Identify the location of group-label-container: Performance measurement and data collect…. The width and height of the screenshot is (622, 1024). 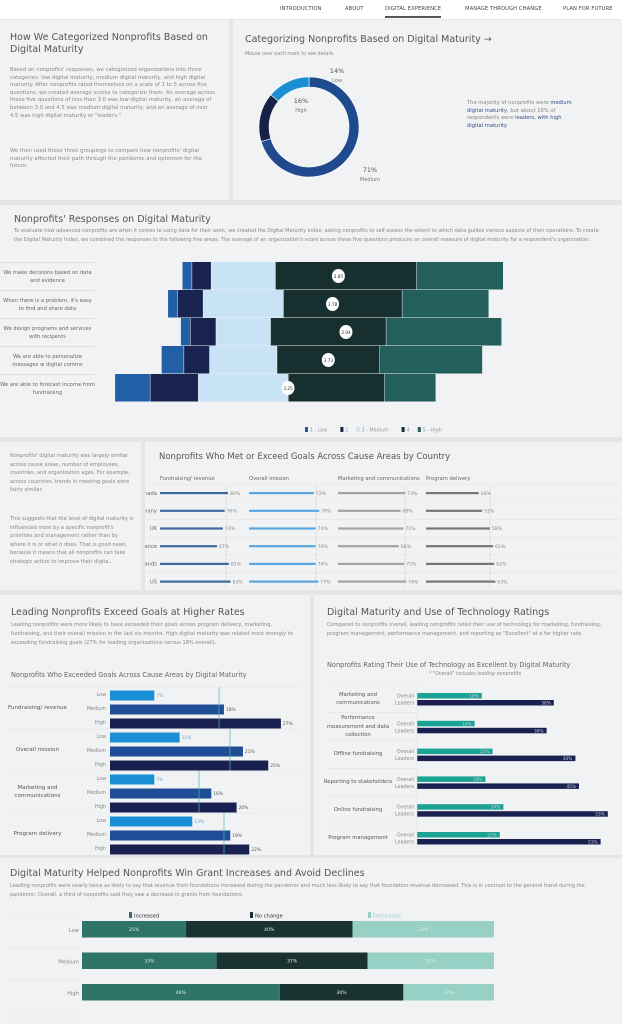
(358, 726).